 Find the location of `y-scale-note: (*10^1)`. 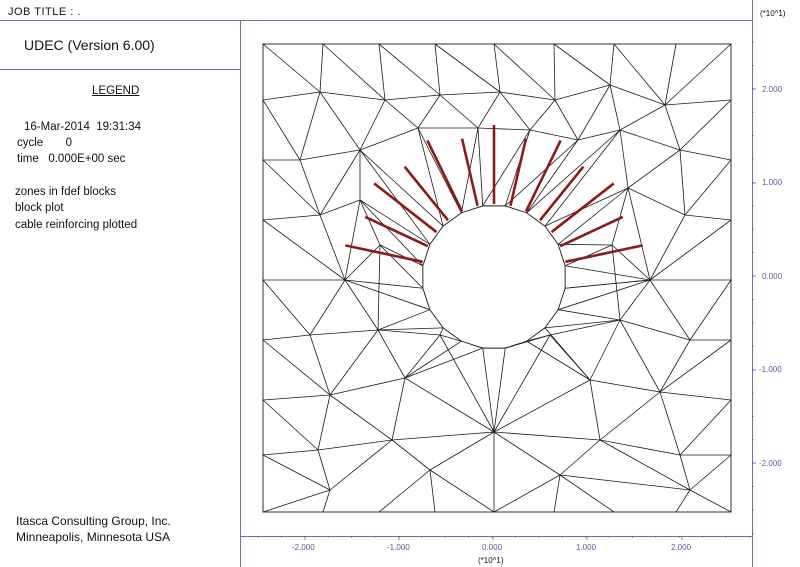

y-scale-note: (*10^1) is located at coordinates (773, 13).